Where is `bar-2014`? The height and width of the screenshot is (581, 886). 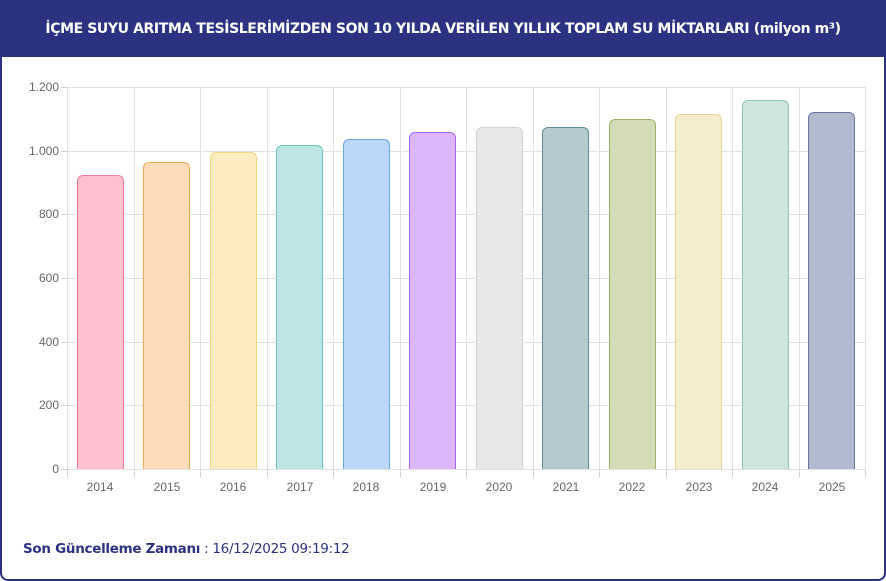
bar-2014 is located at coordinates (100, 322).